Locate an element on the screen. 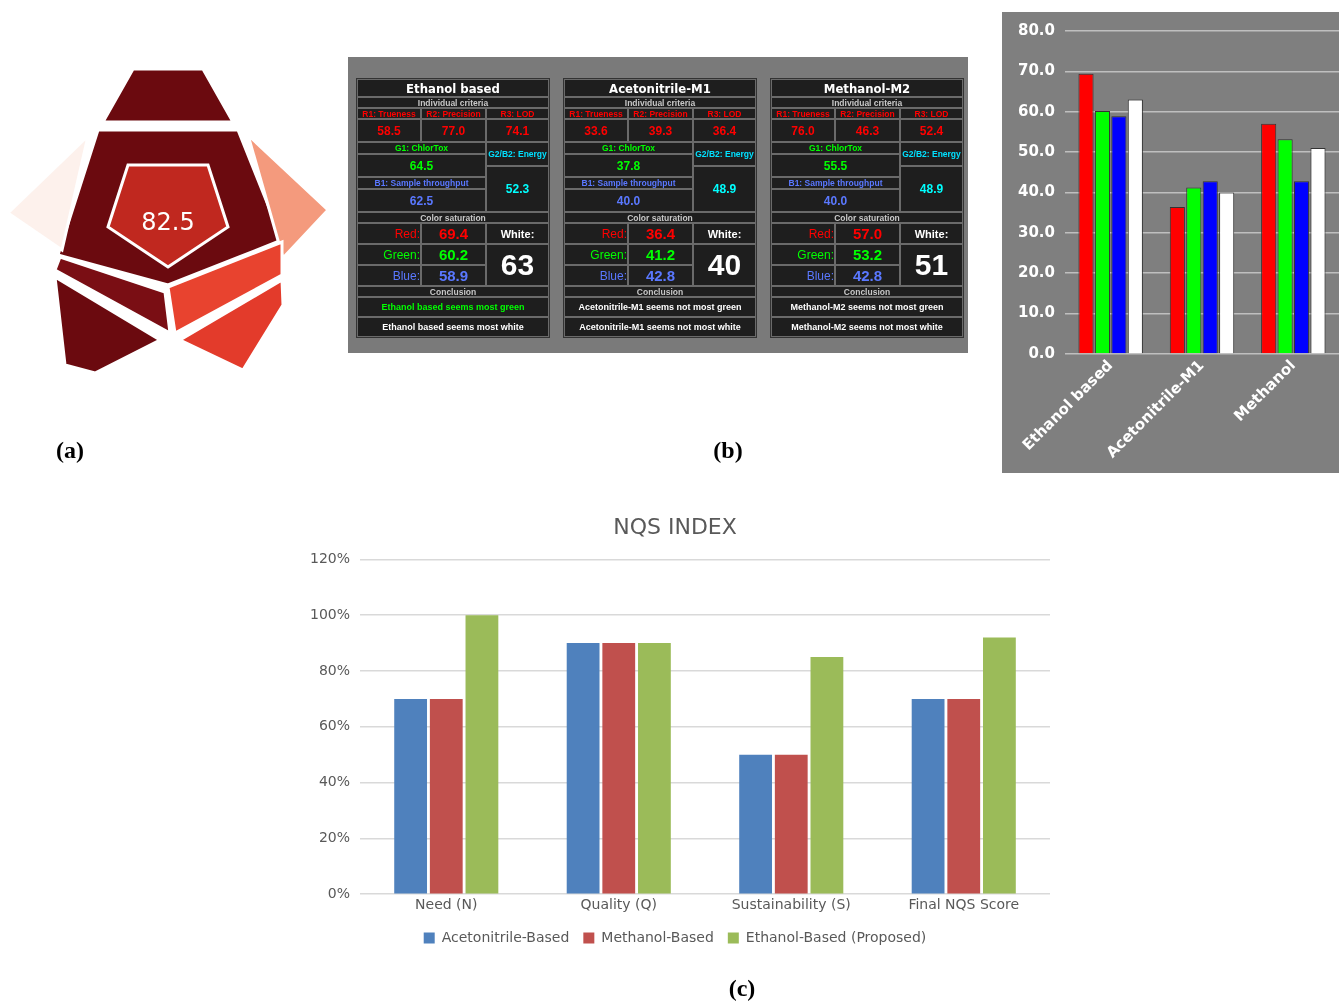 This screenshot has height=1007, width=1339. text: (c) is located at coordinates (742, 988).